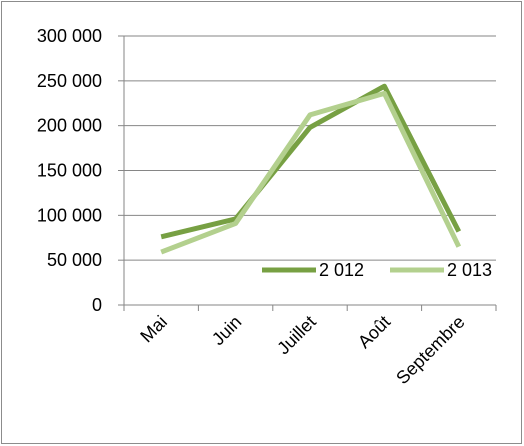 This screenshot has height=446, width=524. What do you see at coordinates (226, 330) in the screenshot?
I see `x-tick-label: Juin` at bounding box center [226, 330].